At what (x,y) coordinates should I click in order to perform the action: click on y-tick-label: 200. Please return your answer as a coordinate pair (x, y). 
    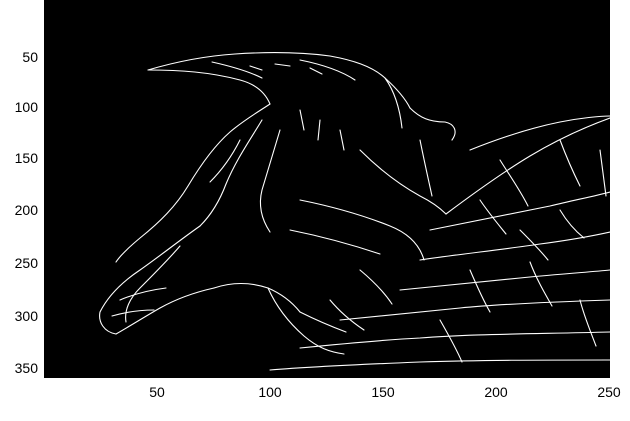
    Looking at the image, I should click on (27, 210).